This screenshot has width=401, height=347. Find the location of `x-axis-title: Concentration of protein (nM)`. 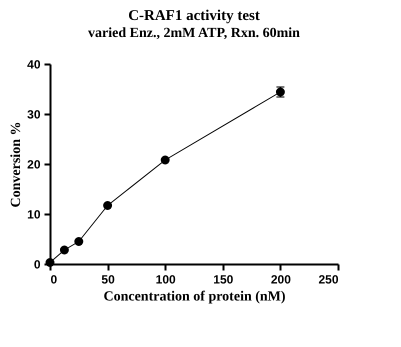

x-axis-title: Concentration of protein (nM) is located at coordinates (194, 297).